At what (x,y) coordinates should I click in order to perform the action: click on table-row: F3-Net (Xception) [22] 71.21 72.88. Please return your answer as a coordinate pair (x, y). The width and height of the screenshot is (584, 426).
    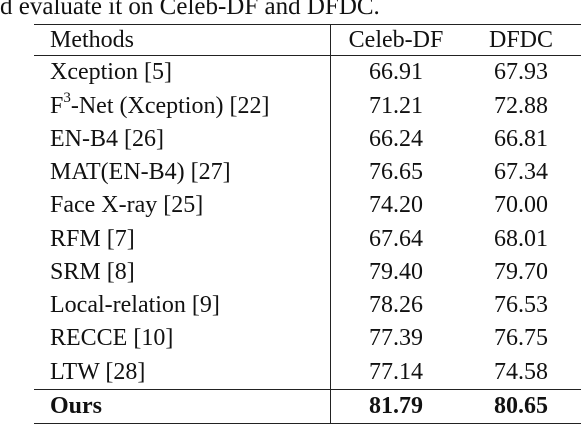
    Looking at the image, I should click on (307, 106).